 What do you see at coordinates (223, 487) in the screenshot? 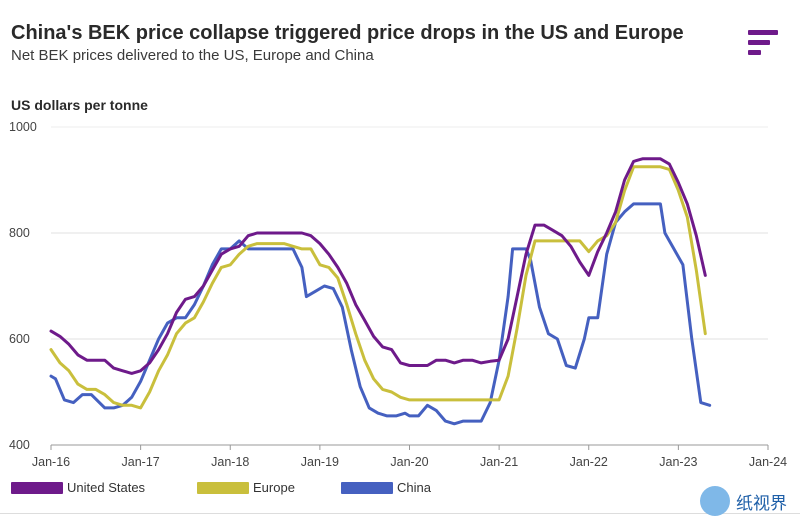
I see `legend-swatch-europe` at bounding box center [223, 487].